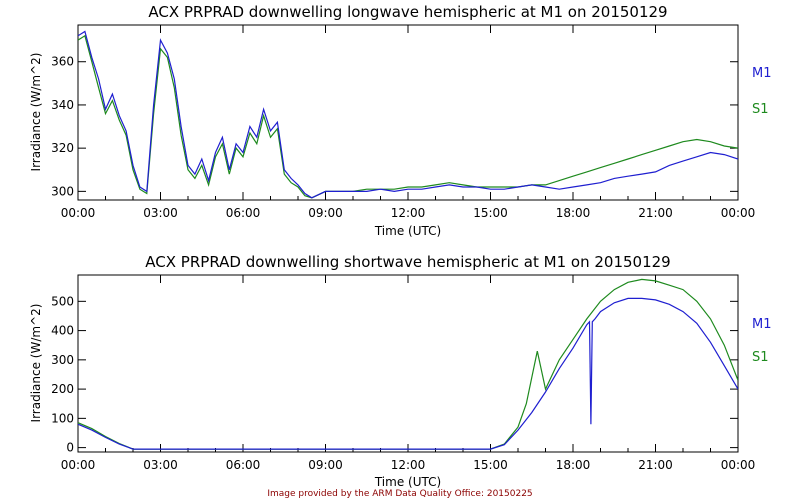  Describe the element at coordinates (62, 148) in the screenshot. I see `y-tick-label: 320` at that location.